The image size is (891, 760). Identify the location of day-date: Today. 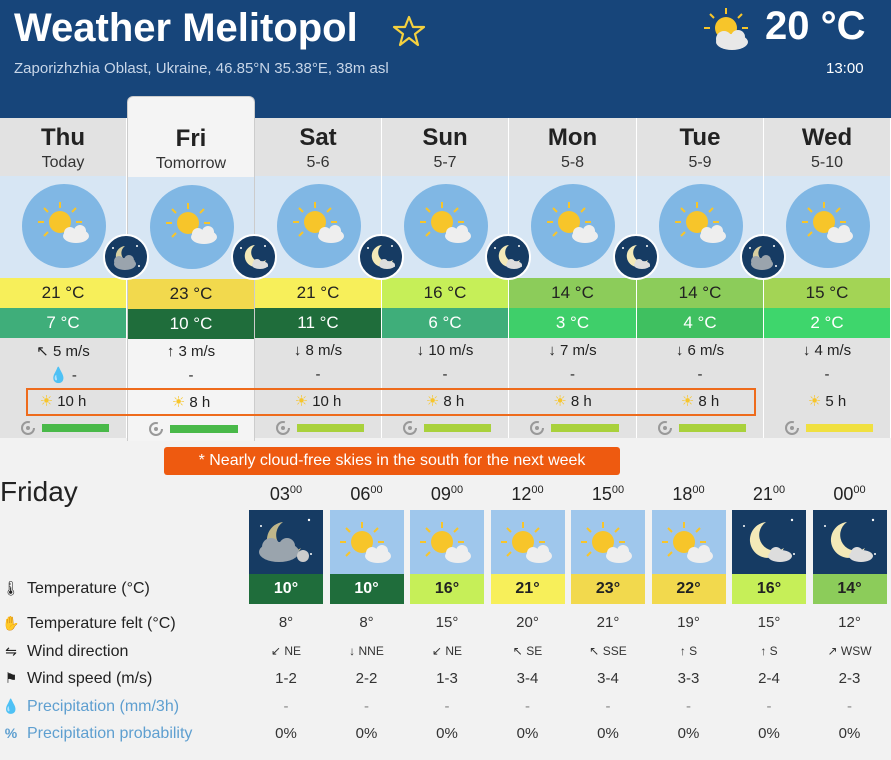
(63, 162).